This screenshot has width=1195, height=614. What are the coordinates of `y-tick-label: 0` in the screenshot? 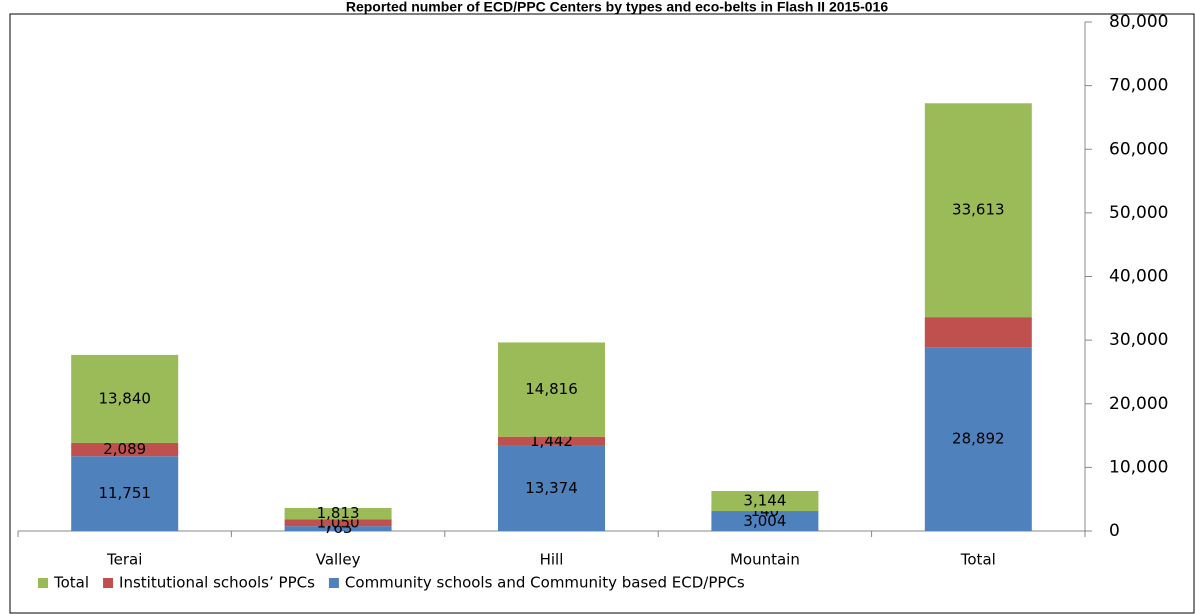 It's located at (1114, 531).